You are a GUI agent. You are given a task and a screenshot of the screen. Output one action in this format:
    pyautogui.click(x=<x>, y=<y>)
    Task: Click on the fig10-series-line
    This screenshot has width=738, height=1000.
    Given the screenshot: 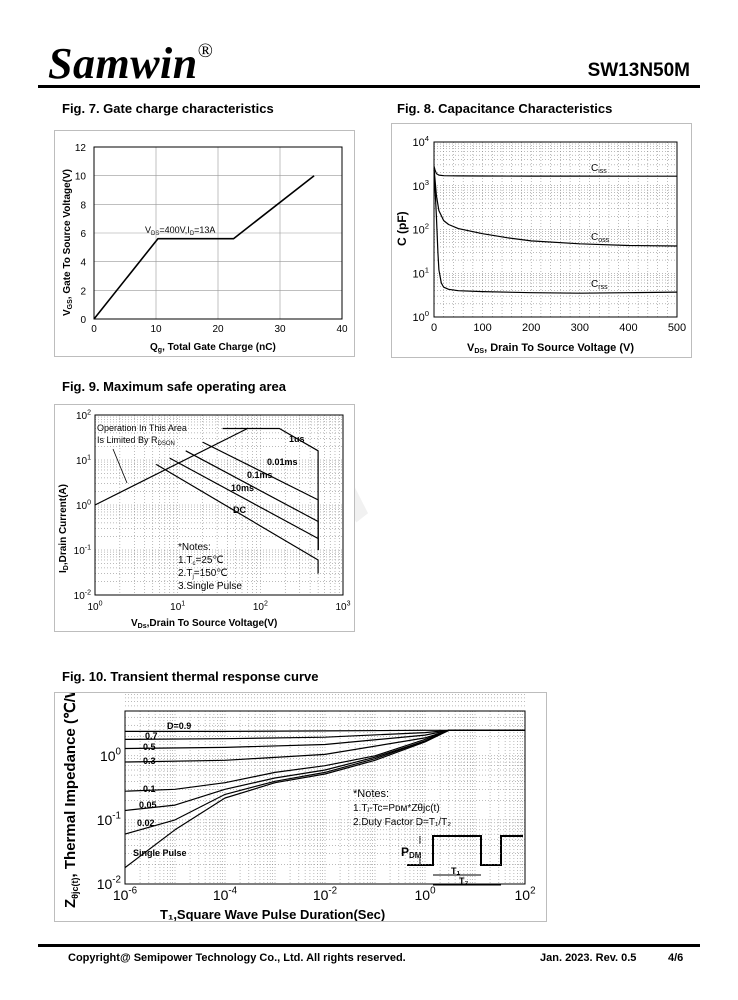 What is the action you would take?
    pyautogui.click(x=324, y=799)
    